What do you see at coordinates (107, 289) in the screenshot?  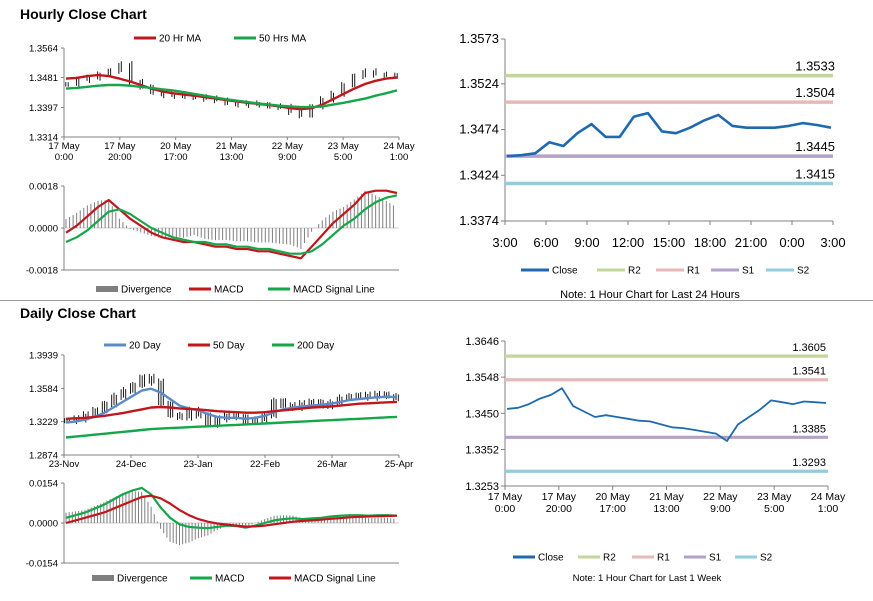 I see `hourly-macd-legend-0-swatch` at bounding box center [107, 289].